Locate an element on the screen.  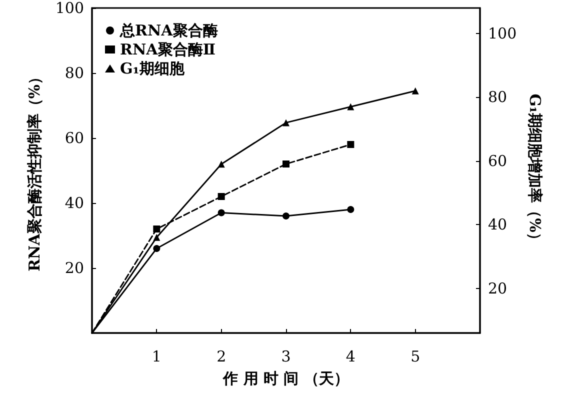
y2-tick-label: 80 is located at coordinates (498, 97).